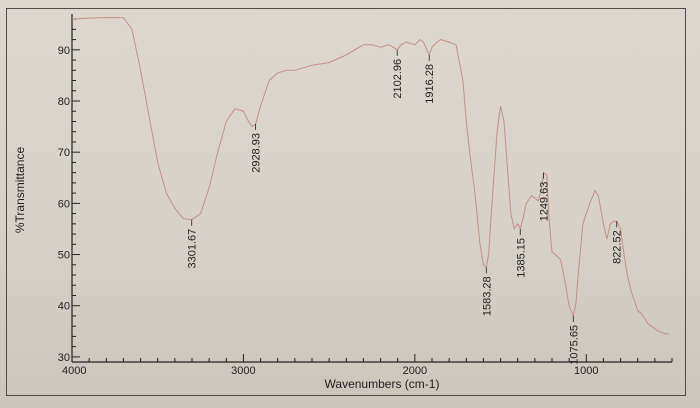 The width and height of the screenshot is (700, 408). I want to click on x-axis-title: Wavenumbers (cm-1), so click(382, 384).